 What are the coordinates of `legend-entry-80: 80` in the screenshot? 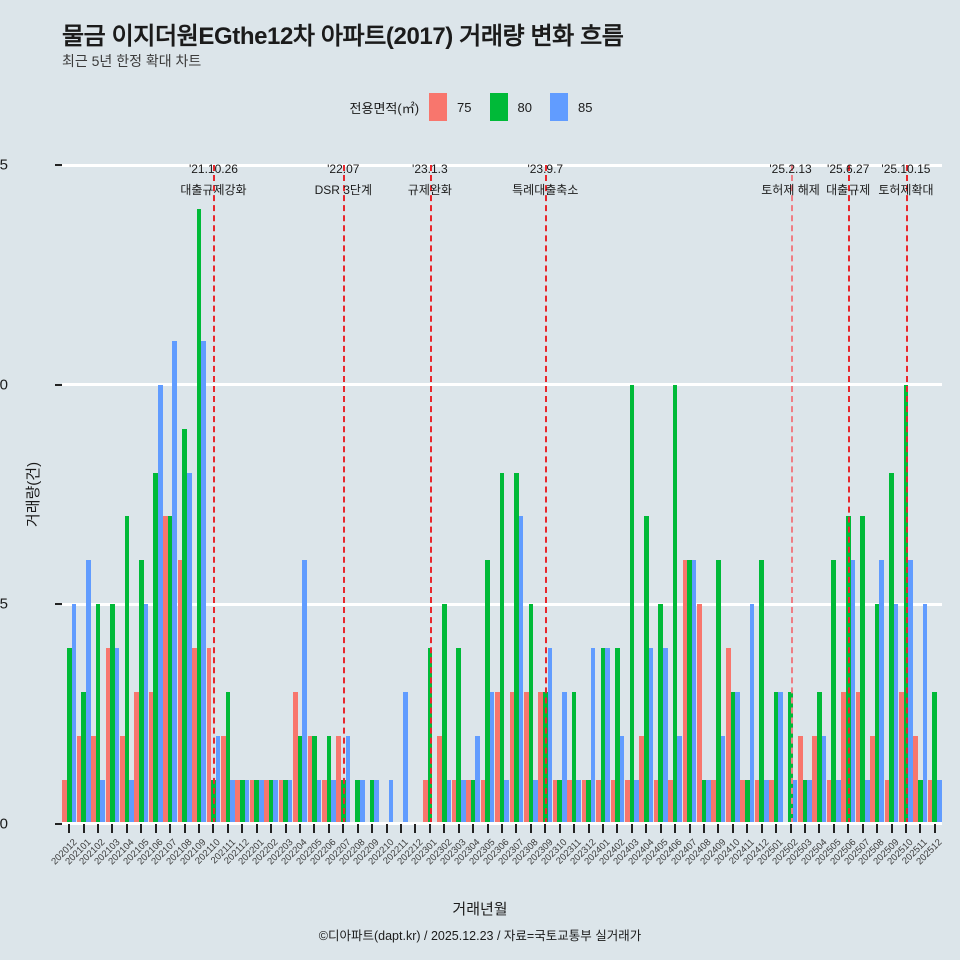 It's located at (510, 107).